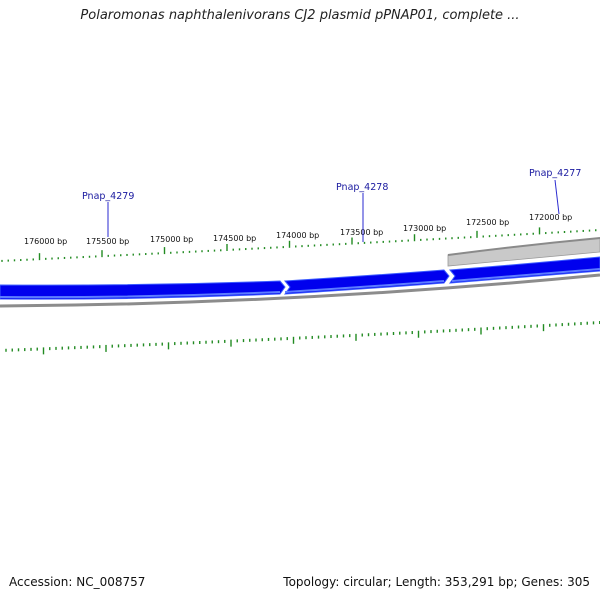 The image size is (600, 600). What do you see at coordinates (108, 196) in the screenshot?
I see `gene-label: Pnap_4279` at bounding box center [108, 196].